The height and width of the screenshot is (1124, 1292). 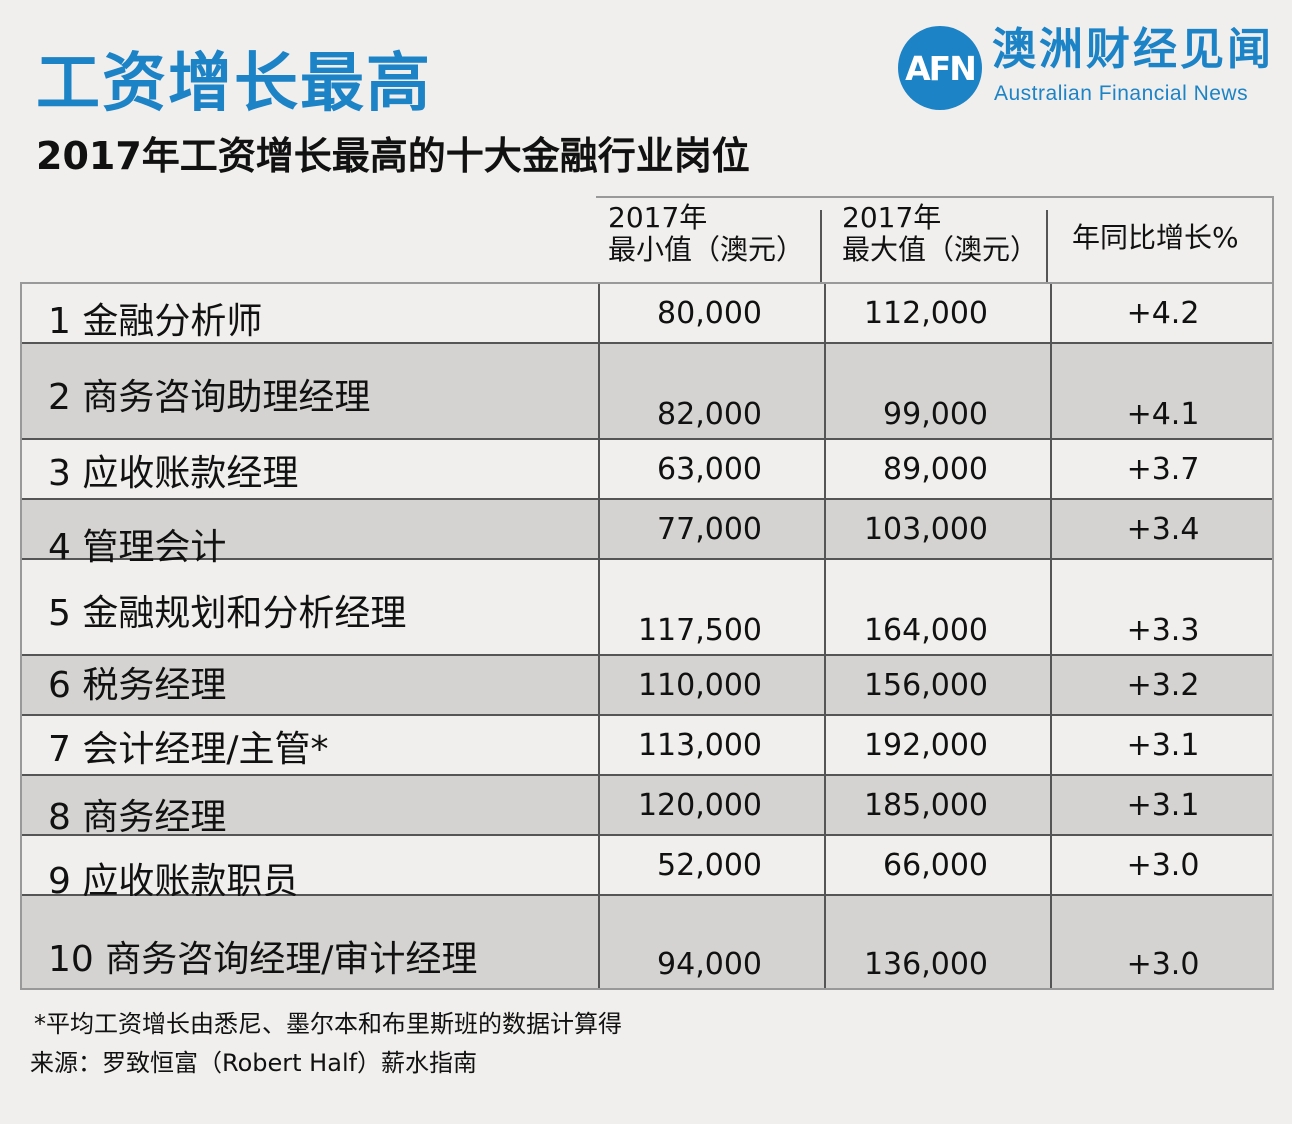 I want to click on growth-cell: +3.3, so click(x=1162, y=607).